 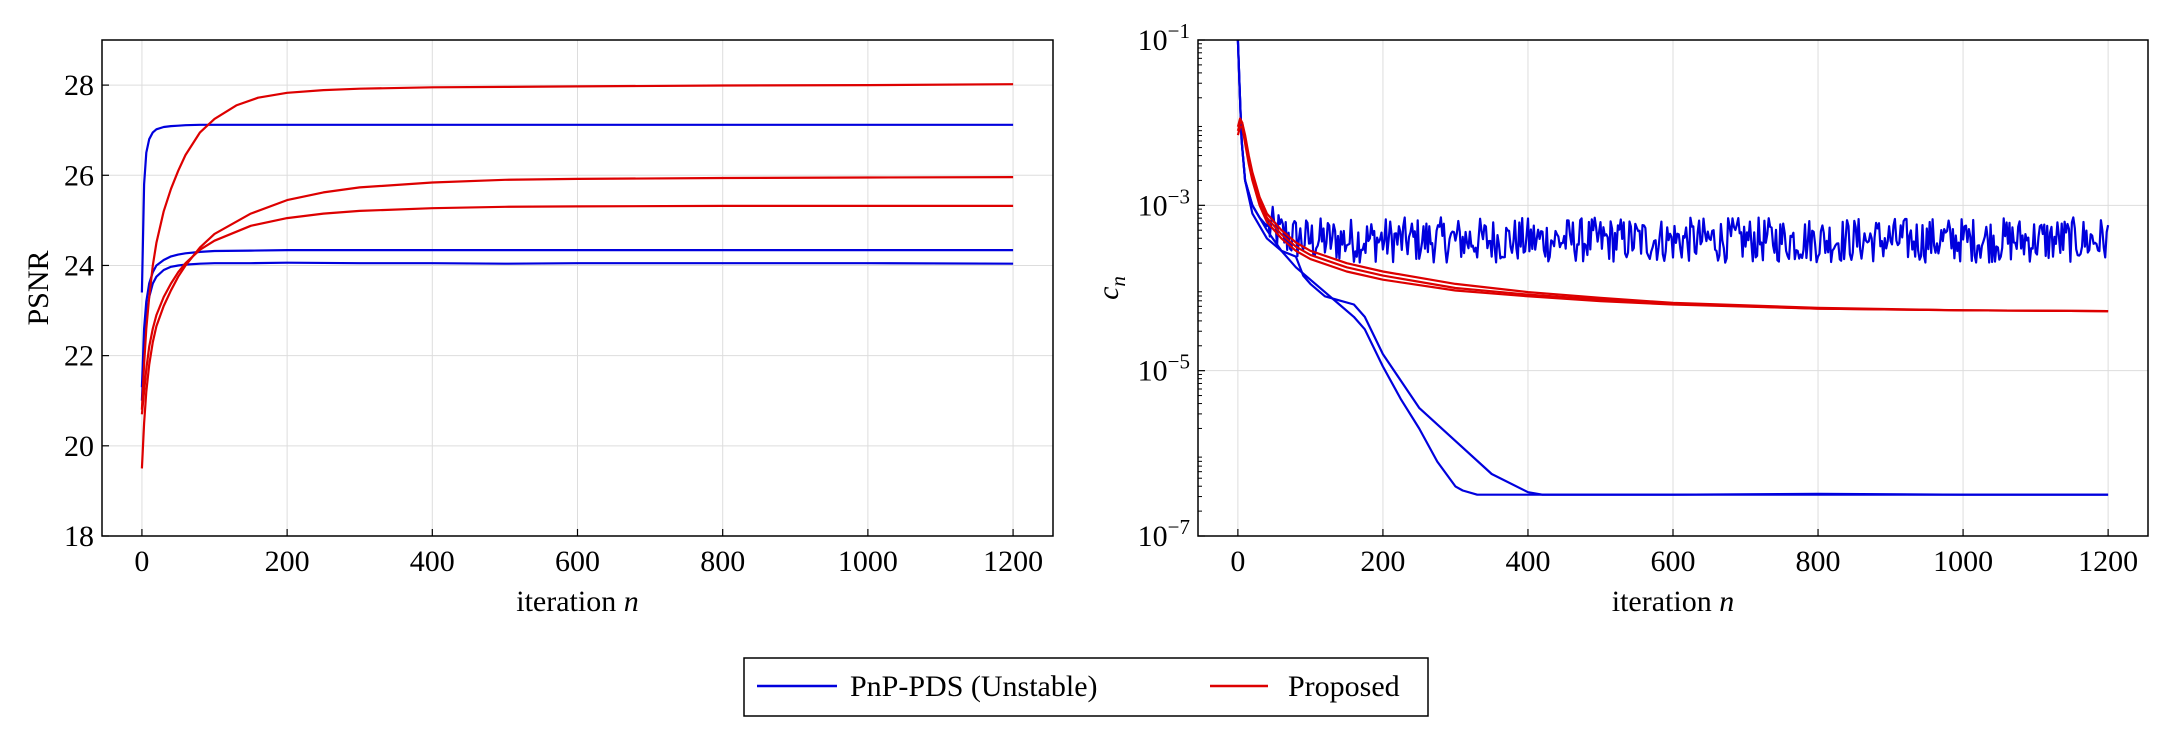 What do you see at coordinates (79, 356) in the screenshot?
I see `y-tick-label: 22` at bounding box center [79, 356].